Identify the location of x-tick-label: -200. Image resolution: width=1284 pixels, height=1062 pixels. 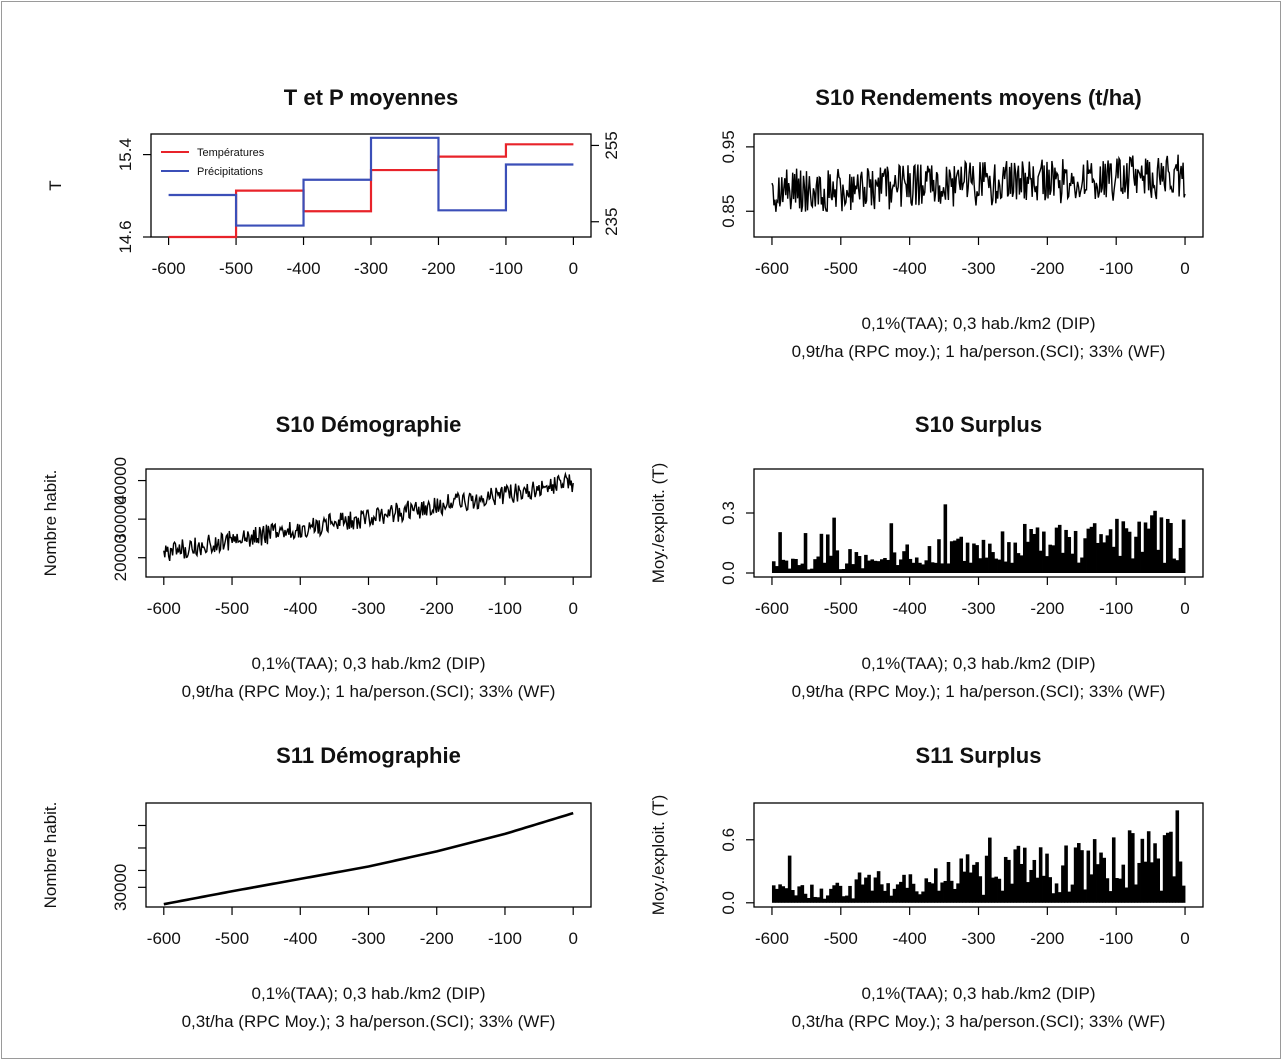
(438, 268).